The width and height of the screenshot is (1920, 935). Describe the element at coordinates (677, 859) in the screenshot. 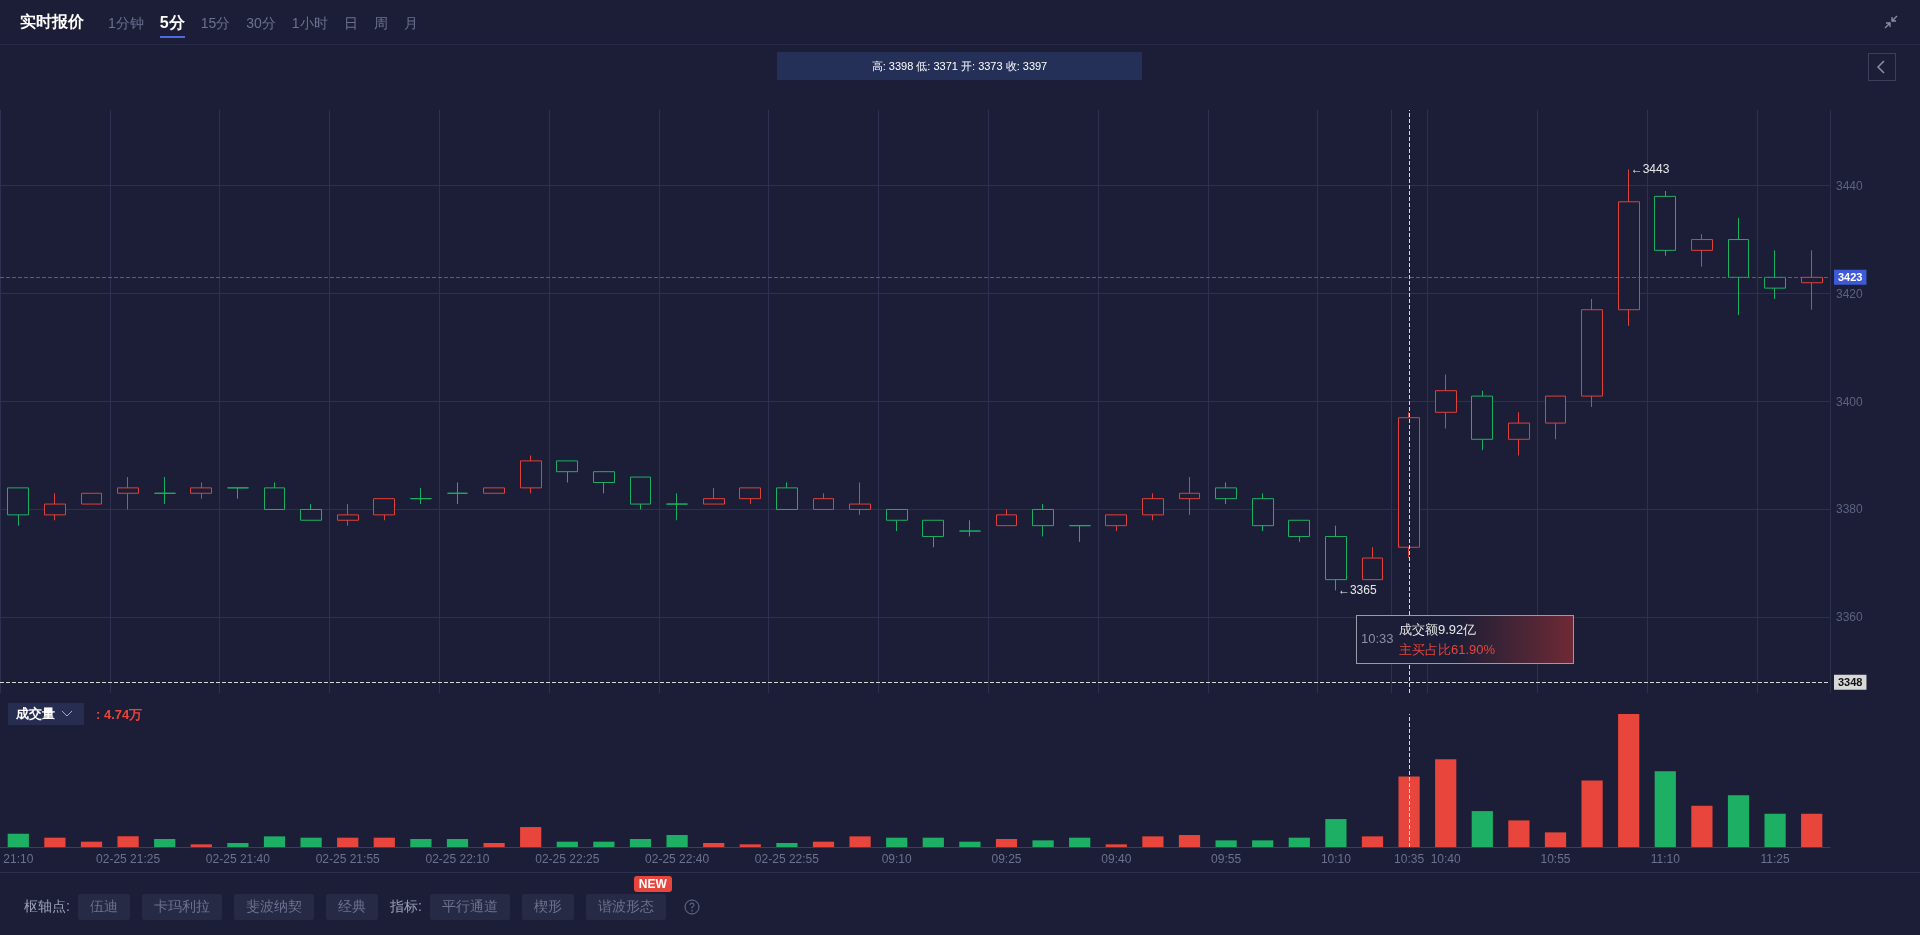

I see `x-tick-label: 02-25 22:40` at that location.